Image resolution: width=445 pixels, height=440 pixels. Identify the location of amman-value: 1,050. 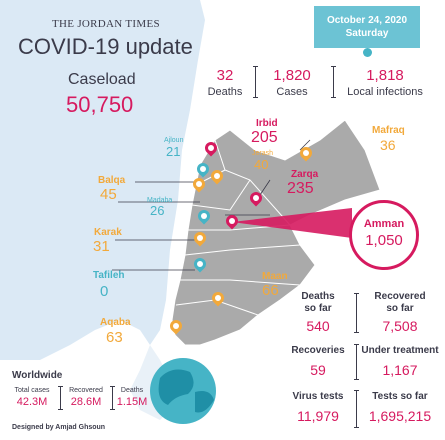
(384, 240).